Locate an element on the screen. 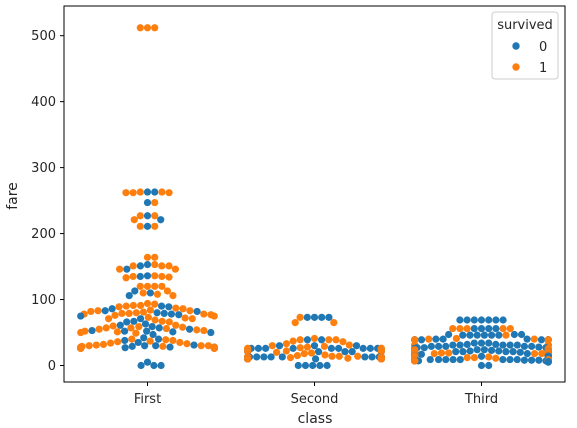 This screenshot has width=577, height=428. x-tick-label: Third is located at coordinates (481, 399).